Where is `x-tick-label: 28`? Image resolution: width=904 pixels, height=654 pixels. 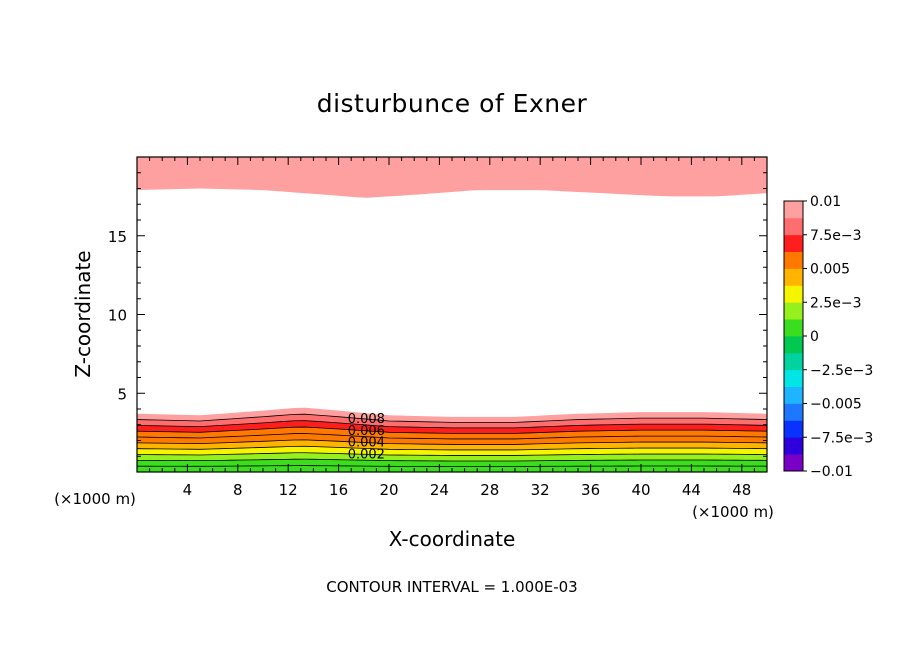 x-tick-label: 28 is located at coordinates (489, 490).